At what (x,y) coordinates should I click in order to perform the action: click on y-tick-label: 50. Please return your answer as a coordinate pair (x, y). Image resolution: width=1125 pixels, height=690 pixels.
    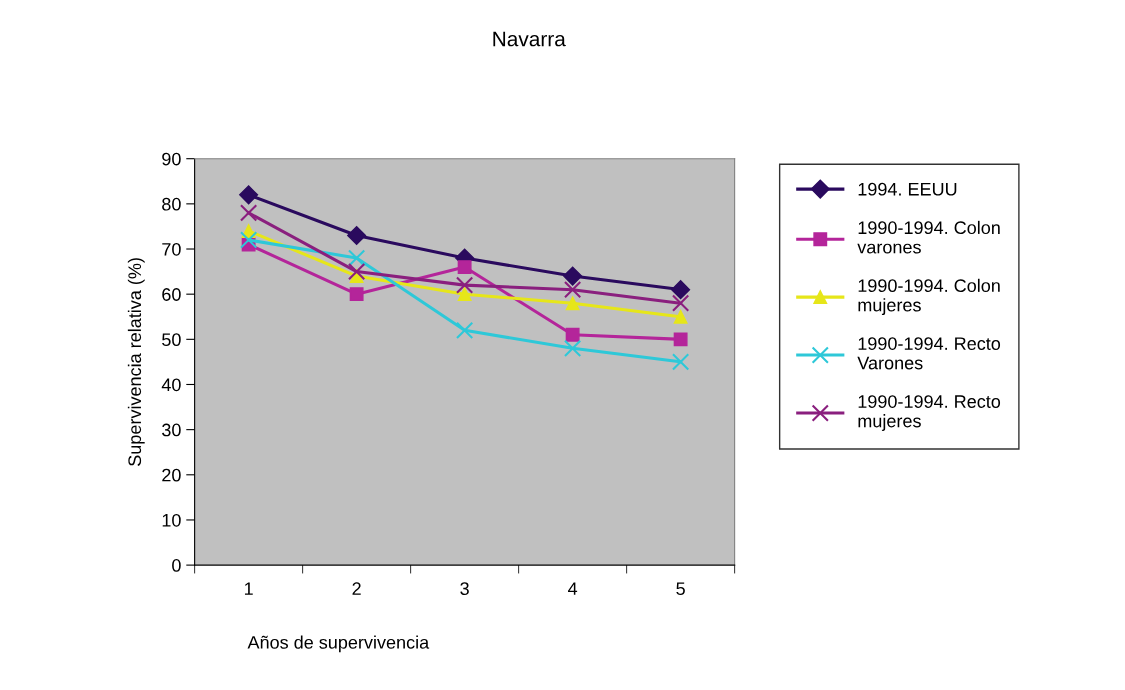
    Looking at the image, I should click on (171, 340).